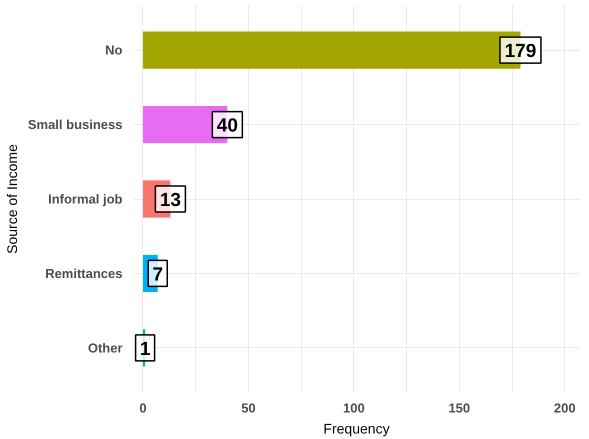 Image resolution: width=589 pixels, height=439 pixels. Describe the element at coordinates (354, 408) in the screenshot. I see `x-tick-label: 100` at that location.